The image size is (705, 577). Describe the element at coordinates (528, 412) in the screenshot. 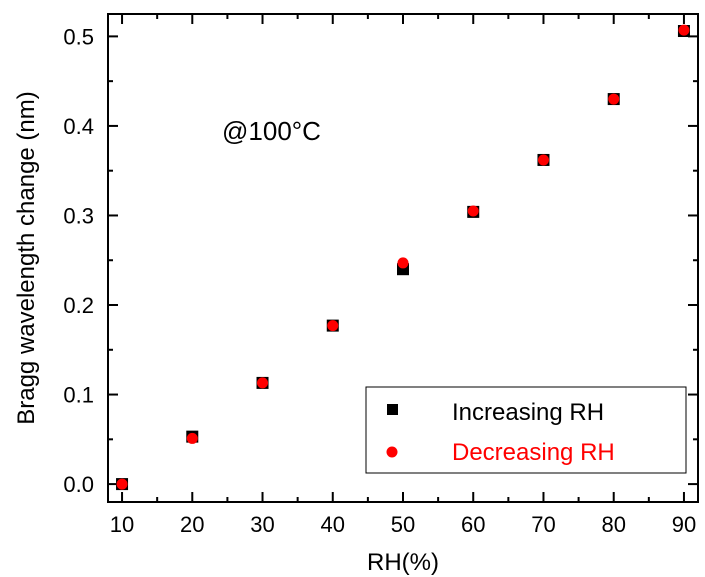

I see `legend-label-increasing: Increasing RH` at that location.